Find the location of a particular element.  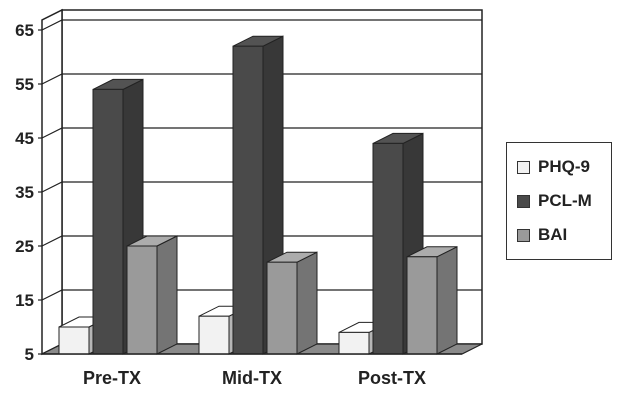

bar-bai-posttx is located at coordinates (432, 300).